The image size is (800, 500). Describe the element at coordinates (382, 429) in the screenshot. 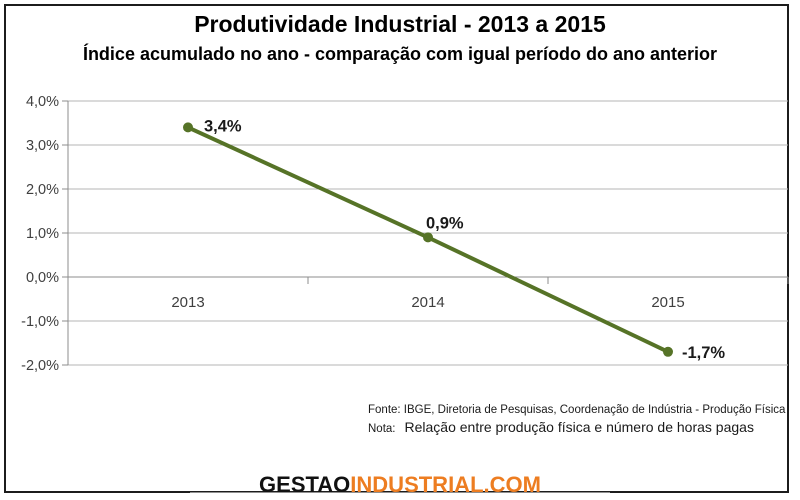

I see `method-note-label: Nota:` at that location.